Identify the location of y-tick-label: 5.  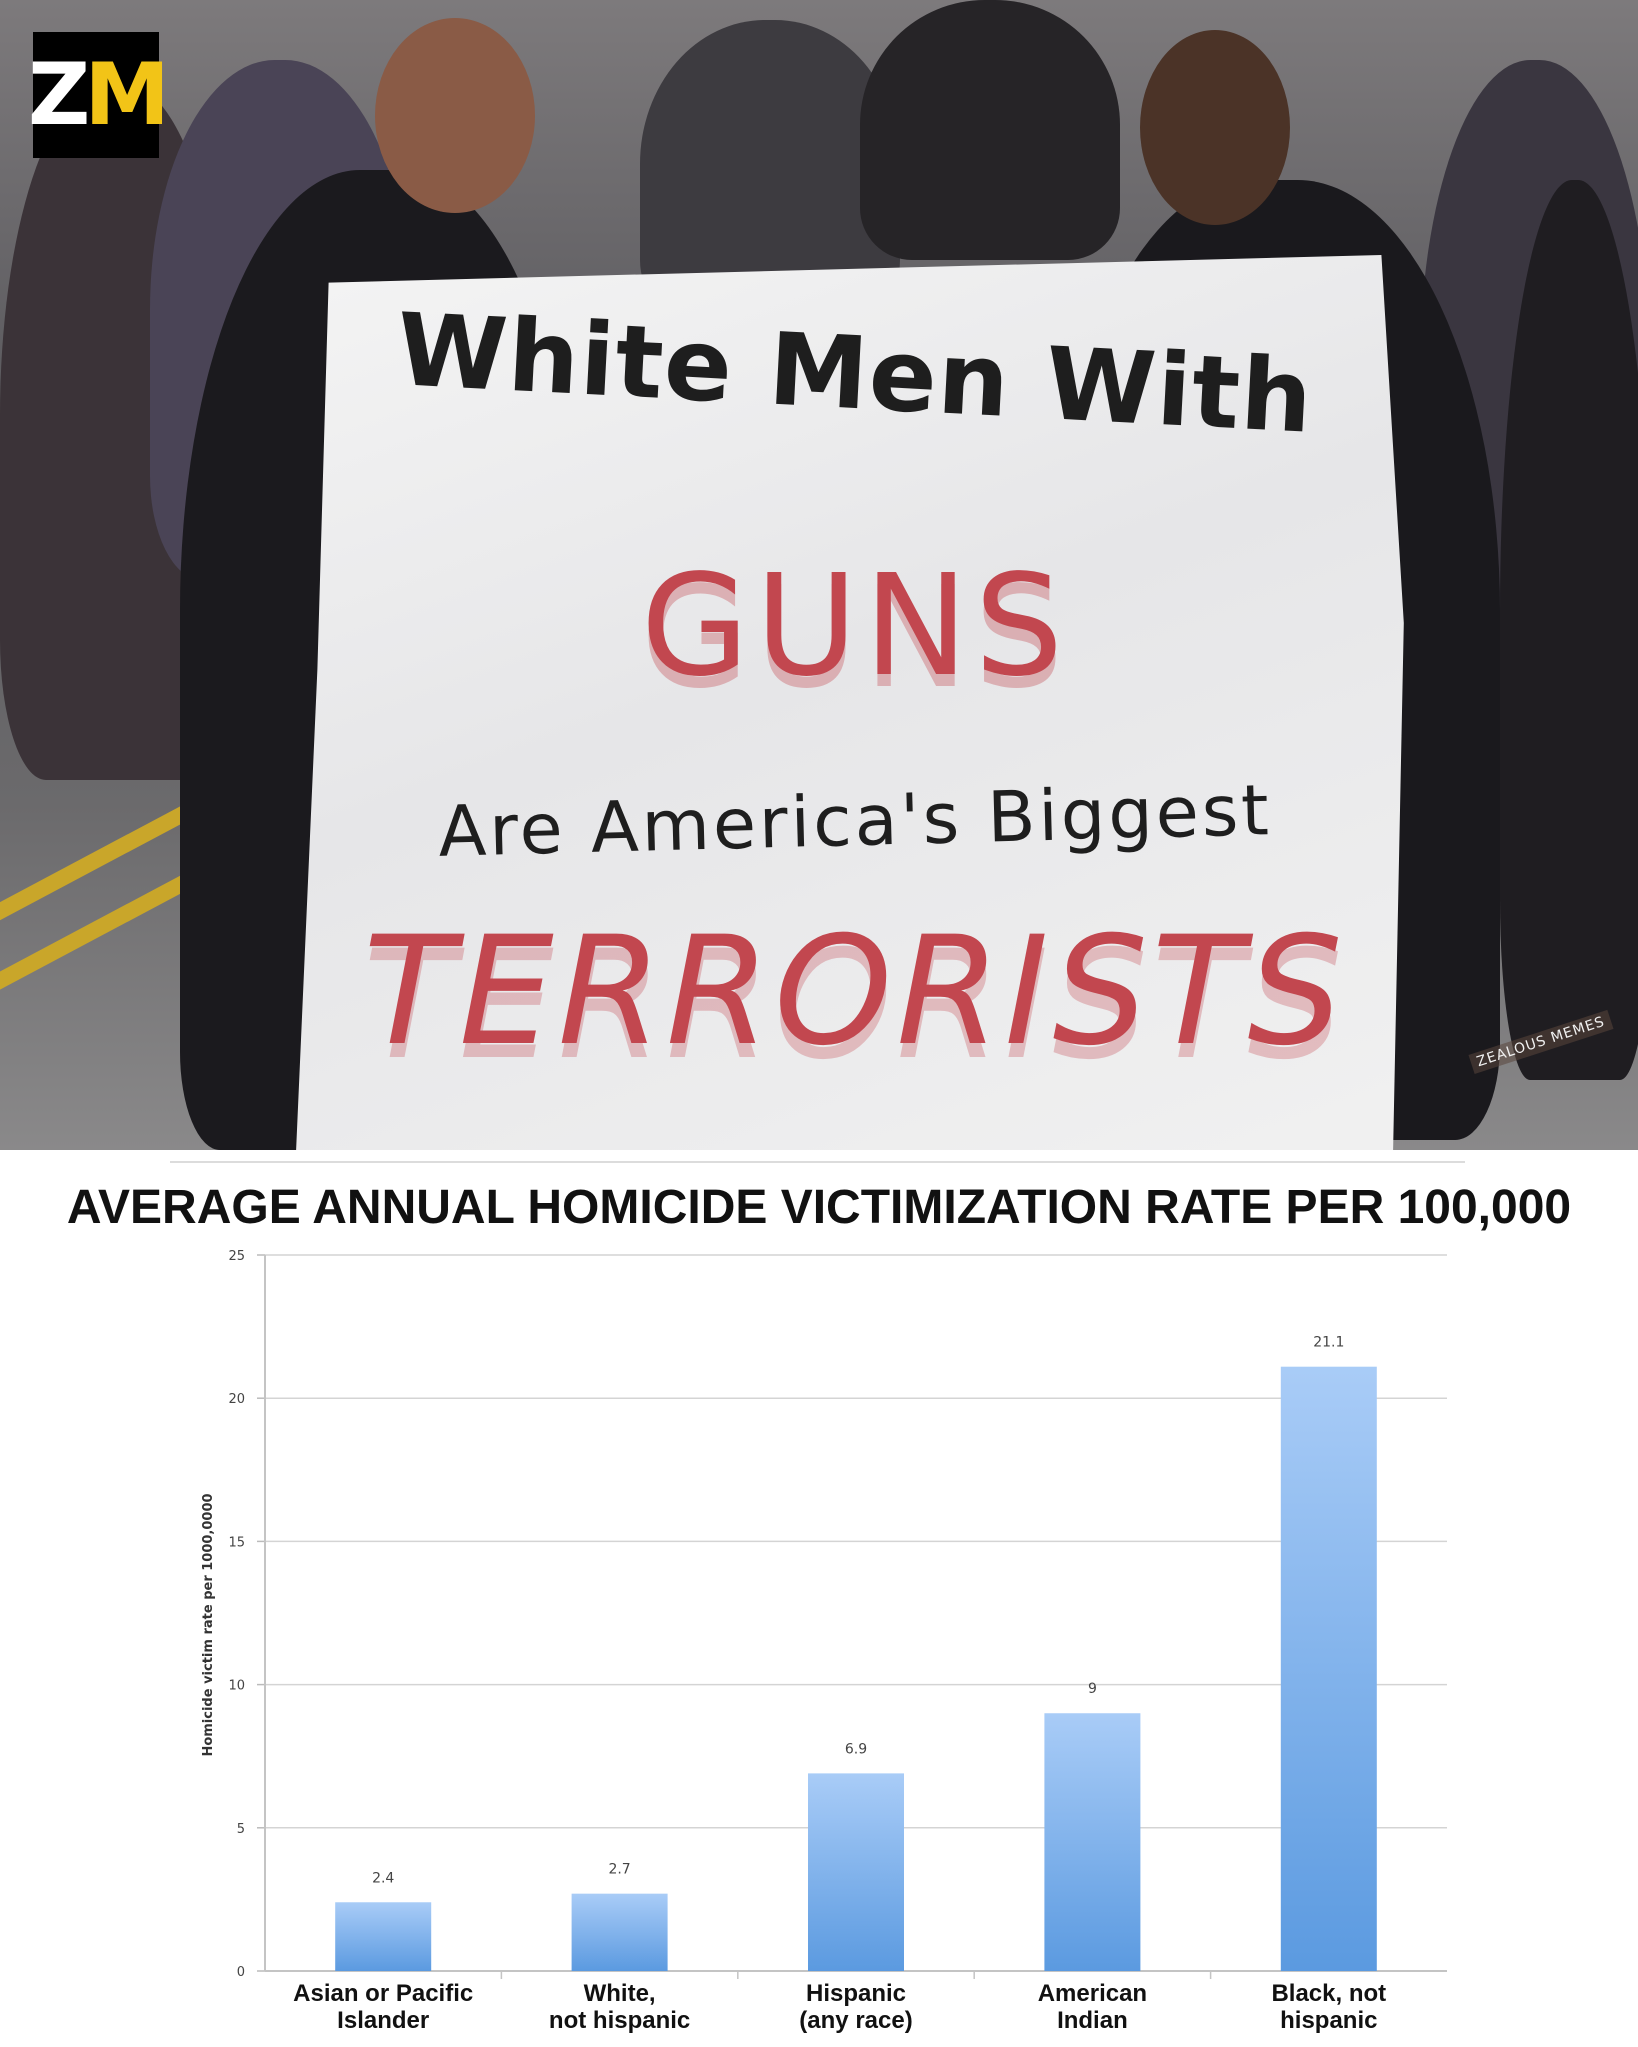
(241, 1829).